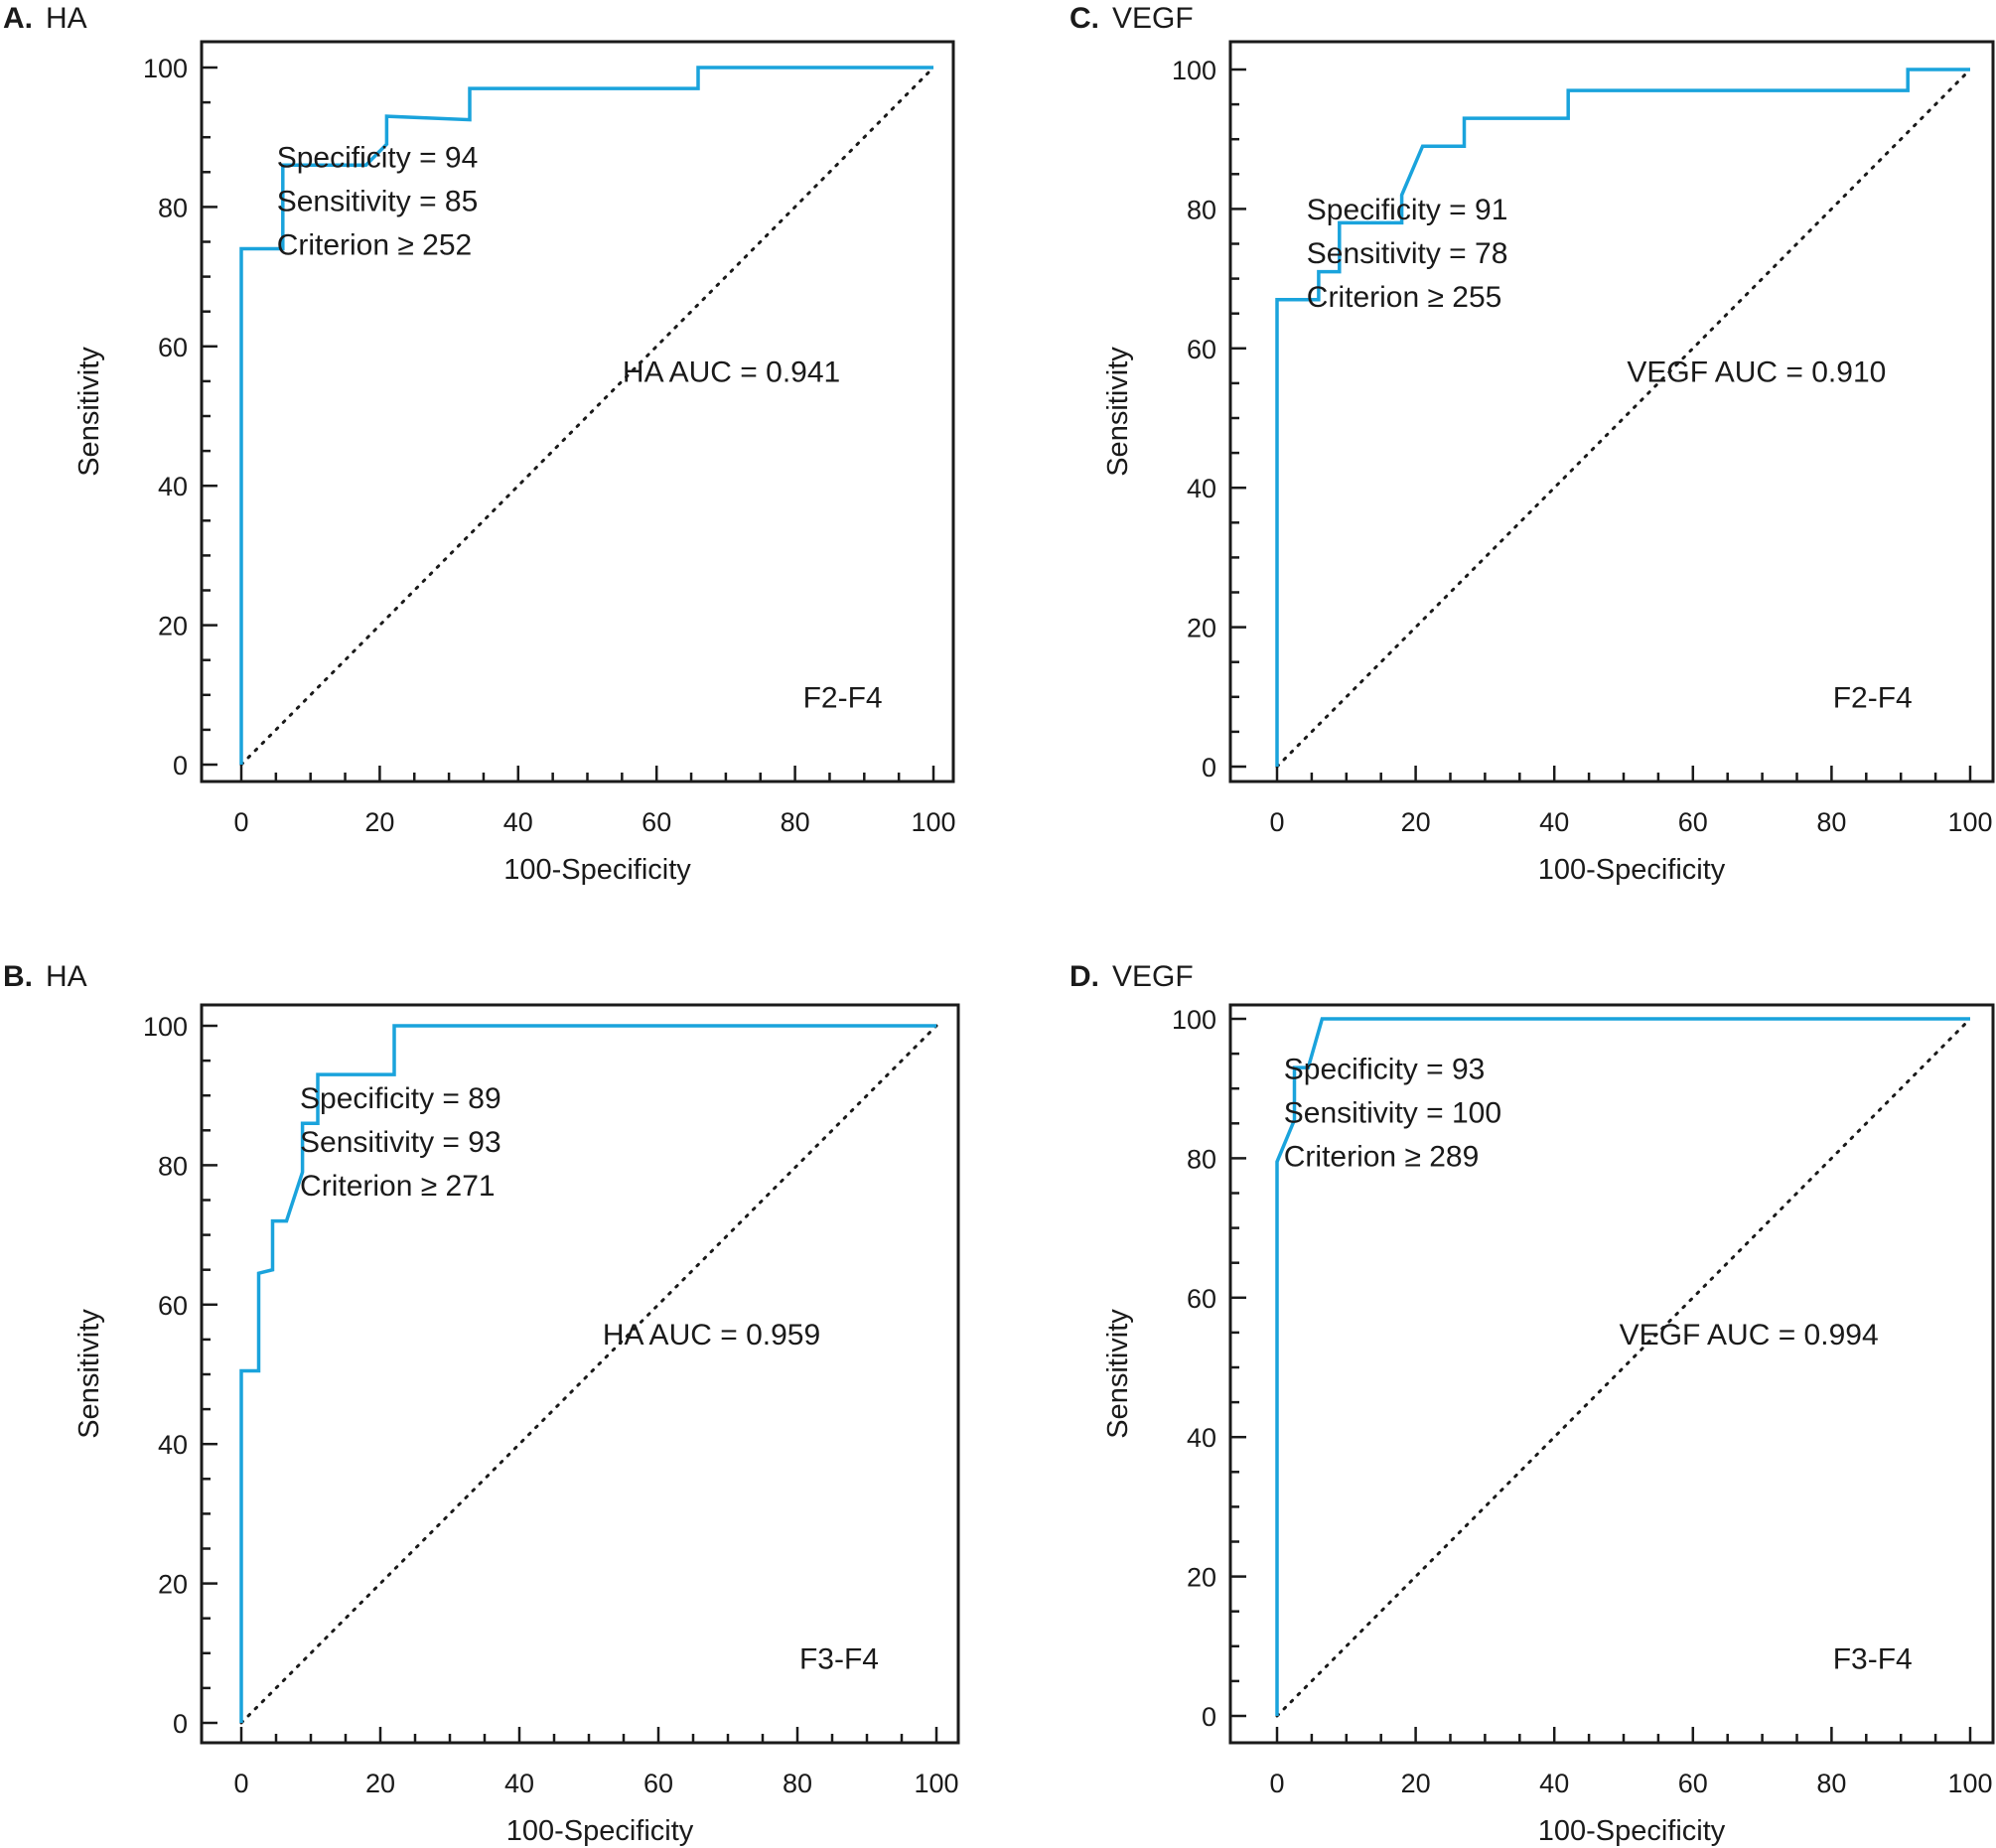 The image size is (1996, 1848). What do you see at coordinates (1385, 1069) in the screenshot?
I see `annotation-specificity: Specificity = 93` at bounding box center [1385, 1069].